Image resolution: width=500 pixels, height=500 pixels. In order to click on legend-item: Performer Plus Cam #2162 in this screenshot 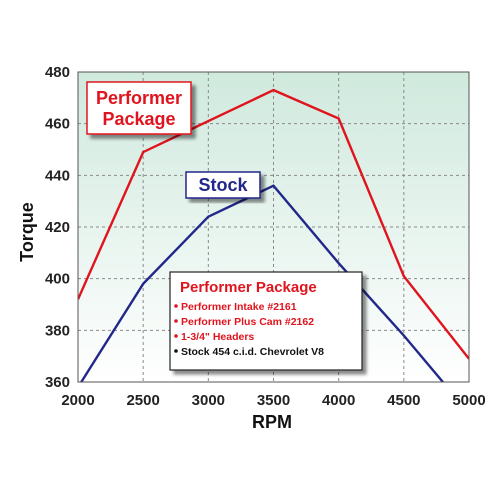, I will do `click(247, 322)`.